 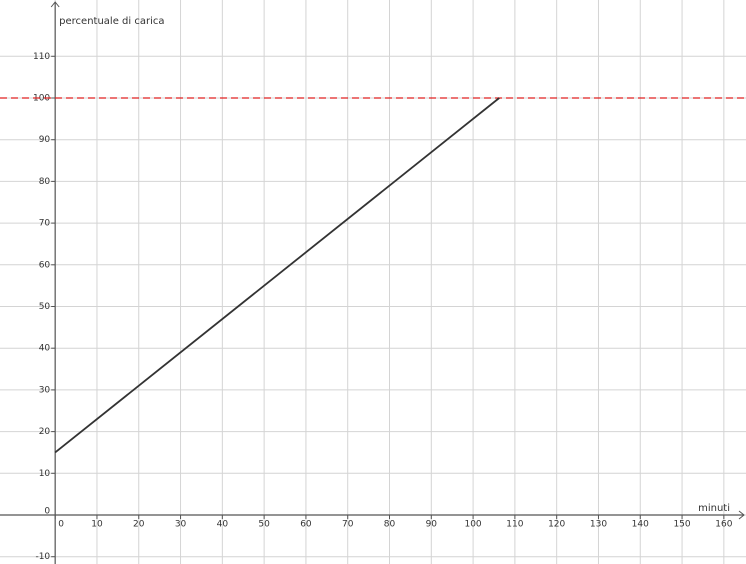 I want to click on x-tick-label: 30, so click(x=181, y=525).